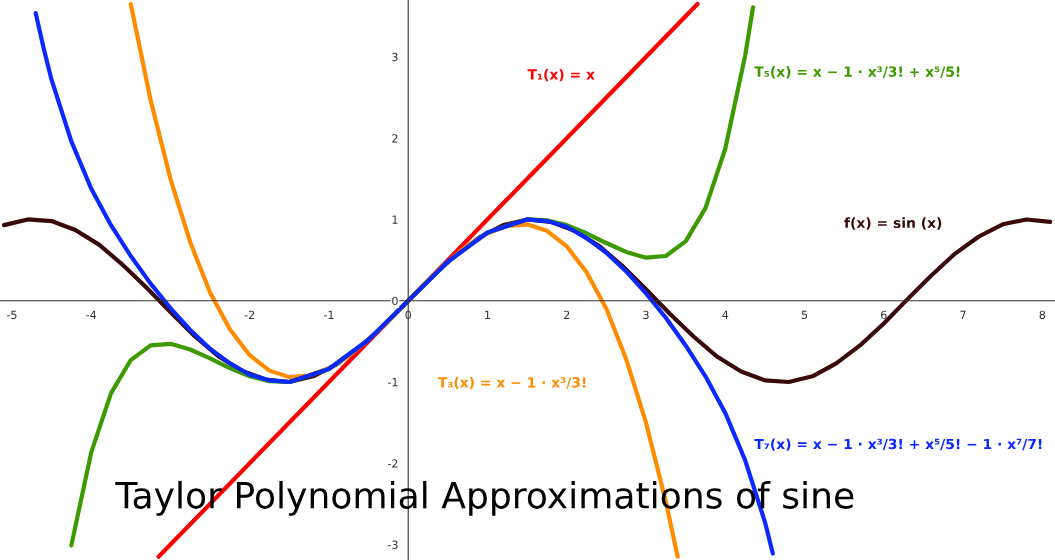 The height and width of the screenshot is (560, 1055). Describe the element at coordinates (328, 314) in the screenshot. I see `x-tick-label: -1` at that location.